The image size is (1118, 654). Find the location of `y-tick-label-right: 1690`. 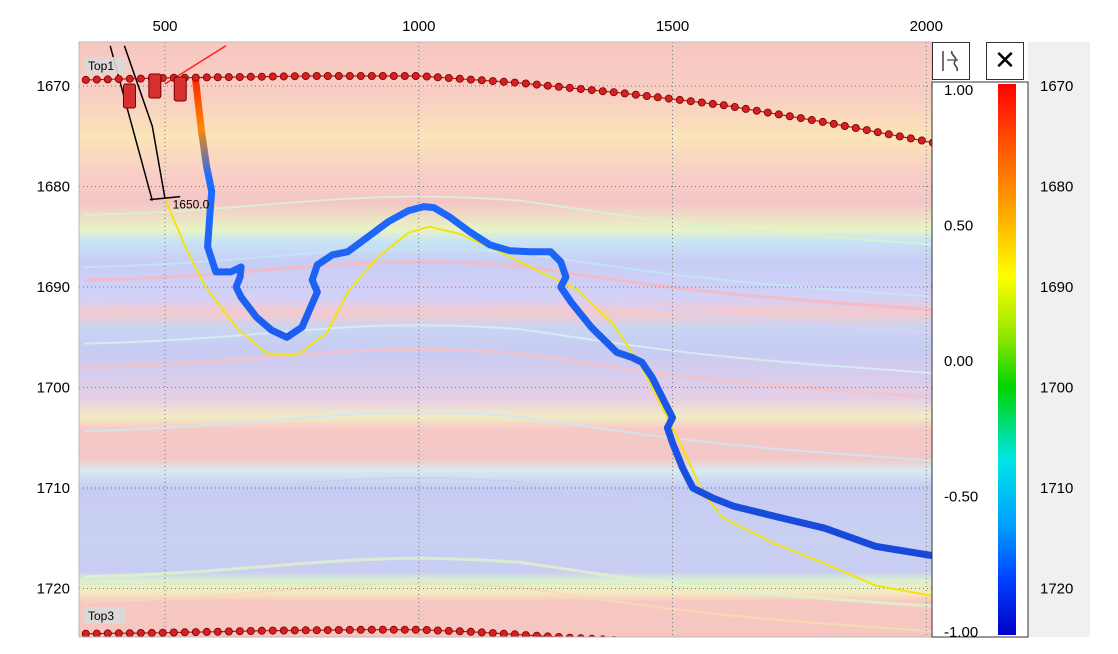

y-tick-label-right: 1690 is located at coordinates (1056, 287).